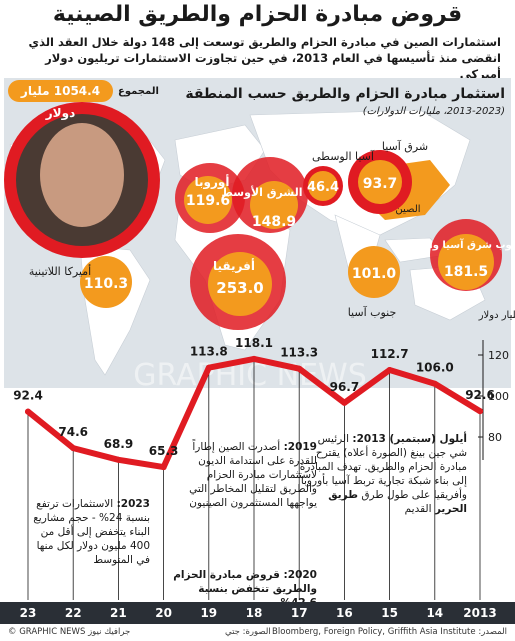  I want to click on y-axis-label: مليار دولار, so click(496, 315).